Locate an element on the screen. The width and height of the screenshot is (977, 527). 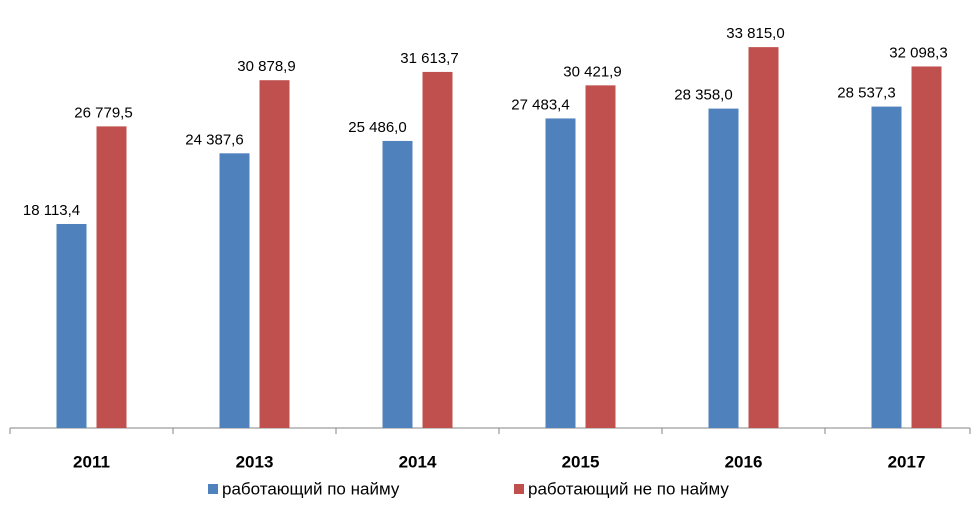
data-label: 31 613,7 is located at coordinates (429, 58).